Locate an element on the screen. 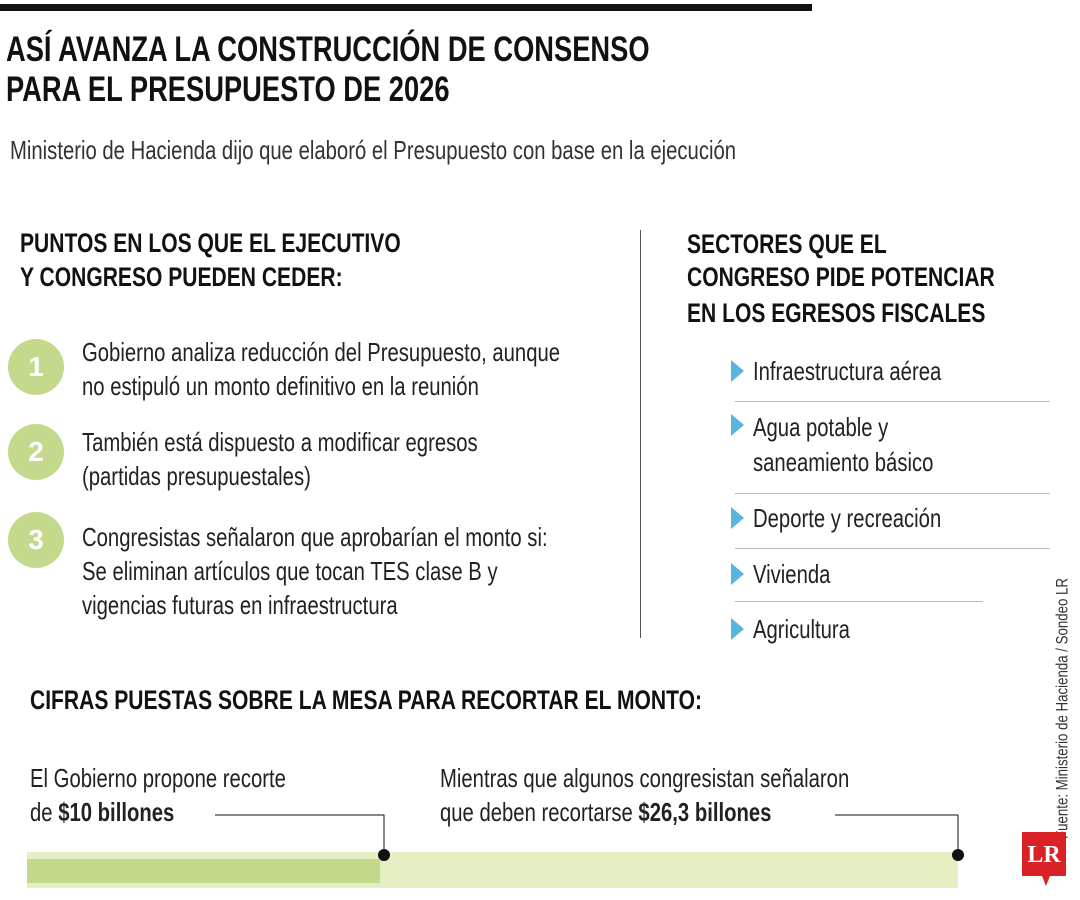 This screenshot has width=1080, height=900. logo-badge is located at coordinates (1044, 859).